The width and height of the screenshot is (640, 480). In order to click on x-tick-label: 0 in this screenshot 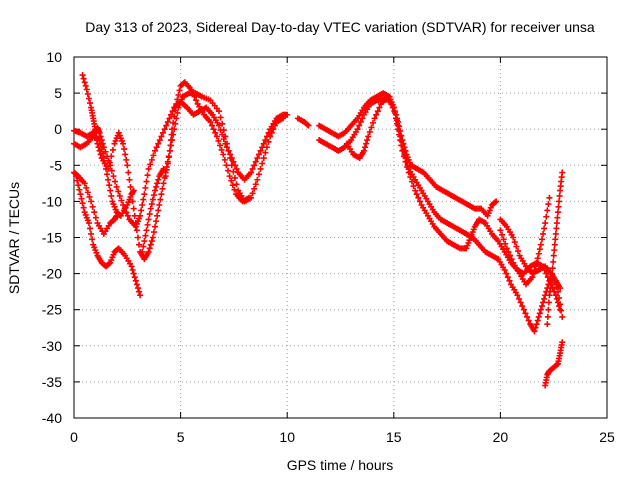, I will do `click(74, 437)`.